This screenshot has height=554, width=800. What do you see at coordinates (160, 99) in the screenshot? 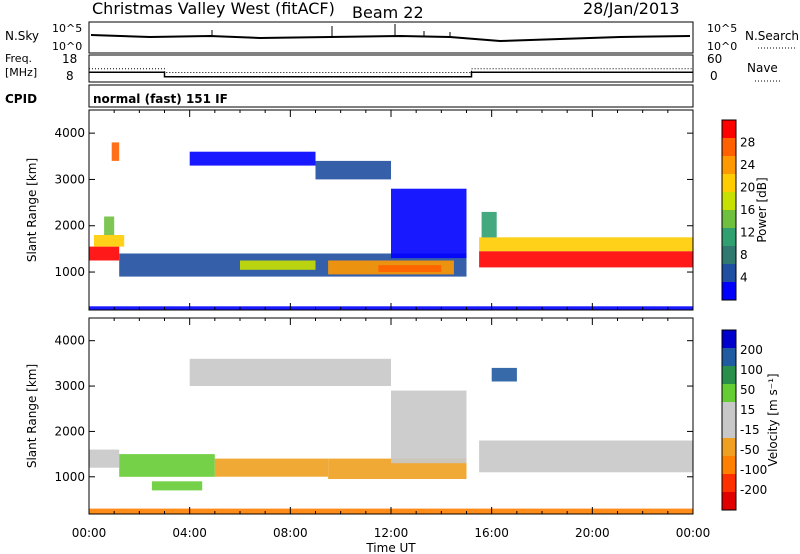
I see `cpid-text: normal (fast) 151 IF` at bounding box center [160, 99].